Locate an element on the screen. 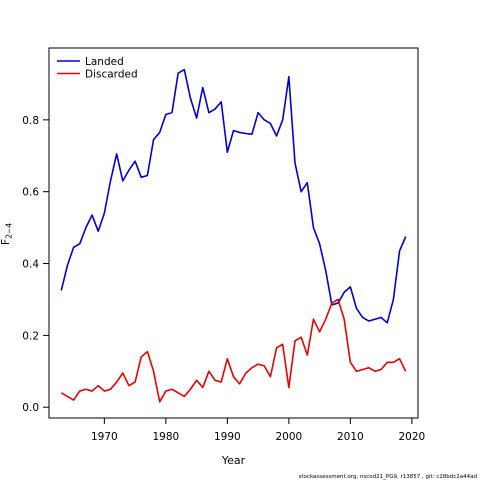 The height and width of the screenshot is (480, 480). x-axis-title: Year is located at coordinates (233, 460).